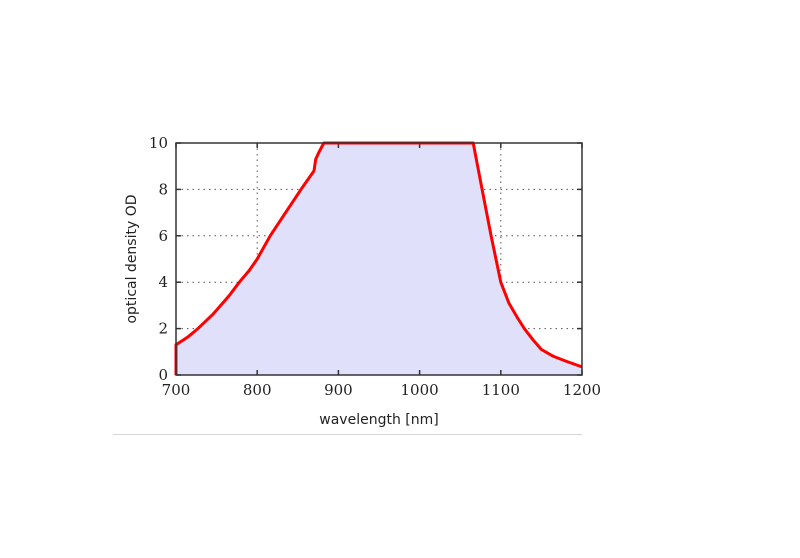 Image resolution: width=800 pixels, height=558 pixels. Describe the element at coordinates (582, 390) in the screenshot. I see `x-tick-label: 1200` at that location.